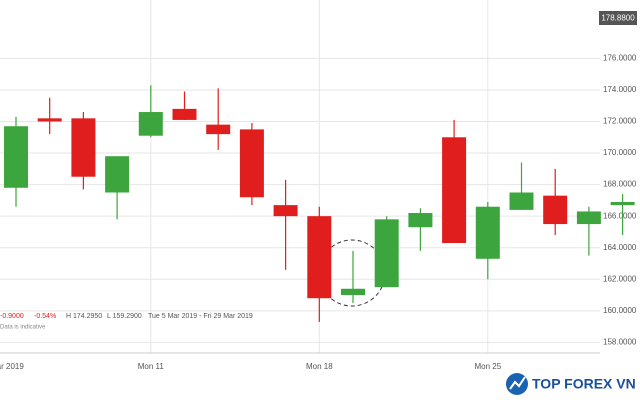 The image size is (640, 400). Describe the element at coordinates (84, 316) in the screenshot. I see `info-high: H 174.2950` at that location.